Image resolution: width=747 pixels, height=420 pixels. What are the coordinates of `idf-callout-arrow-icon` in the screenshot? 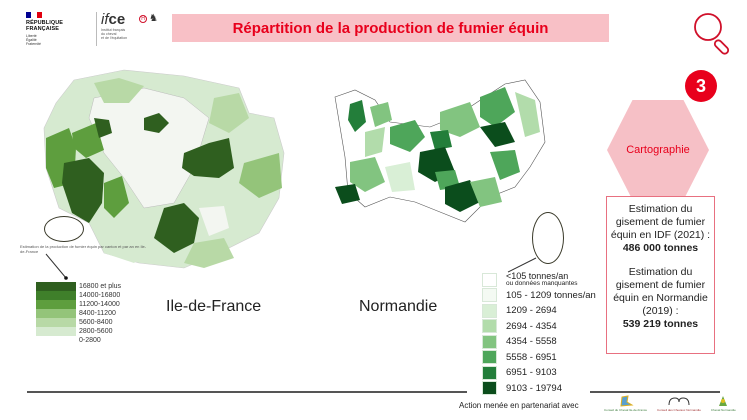 It's located at (56, 266).